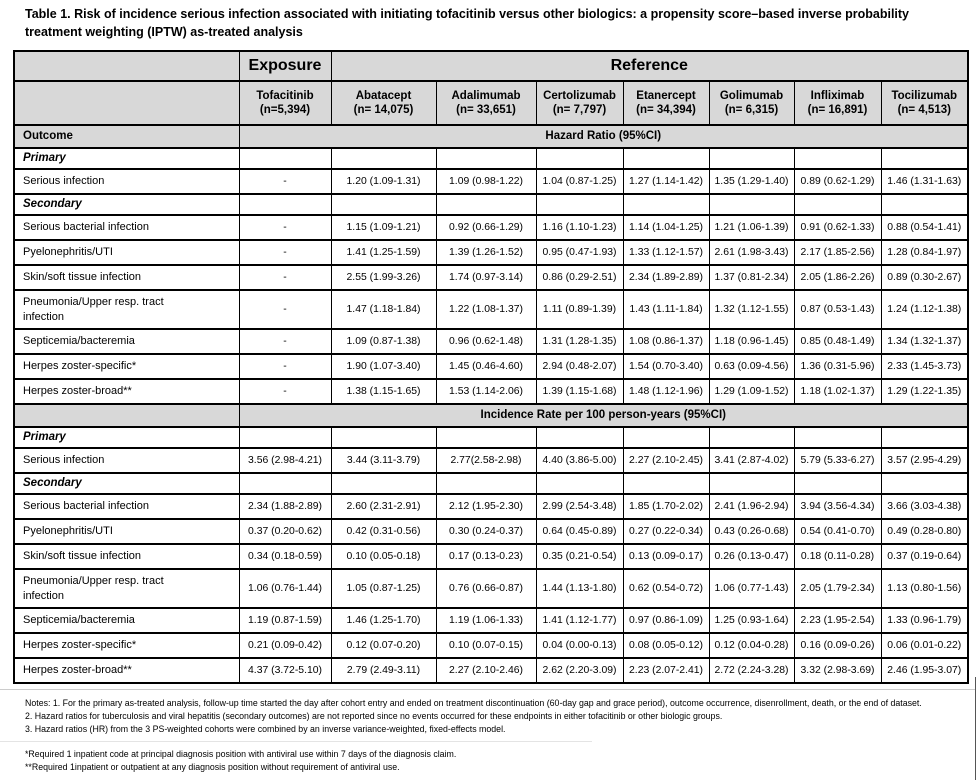 Image resolution: width=976 pixels, height=780 pixels. What do you see at coordinates (924, 95) in the screenshot?
I see `drug-name: Tocilizumab` at bounding box center [924, 95].